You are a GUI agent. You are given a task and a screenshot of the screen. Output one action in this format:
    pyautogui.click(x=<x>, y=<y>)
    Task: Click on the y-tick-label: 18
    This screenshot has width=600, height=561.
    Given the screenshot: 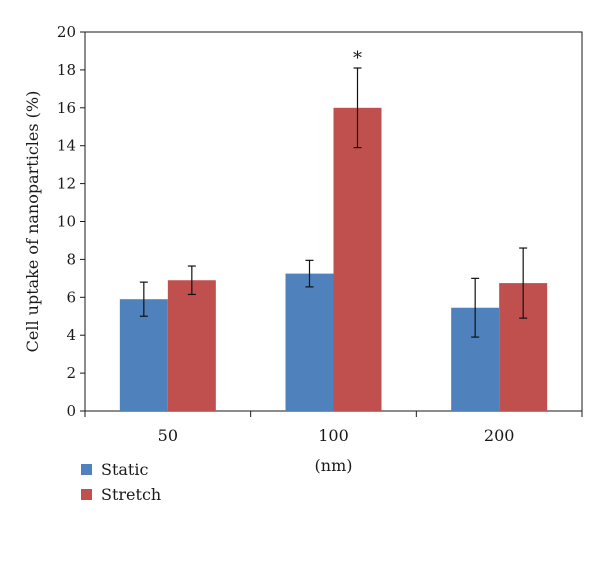 What is the action you would take?
    pyautogui.click(x=66, y=70)
    